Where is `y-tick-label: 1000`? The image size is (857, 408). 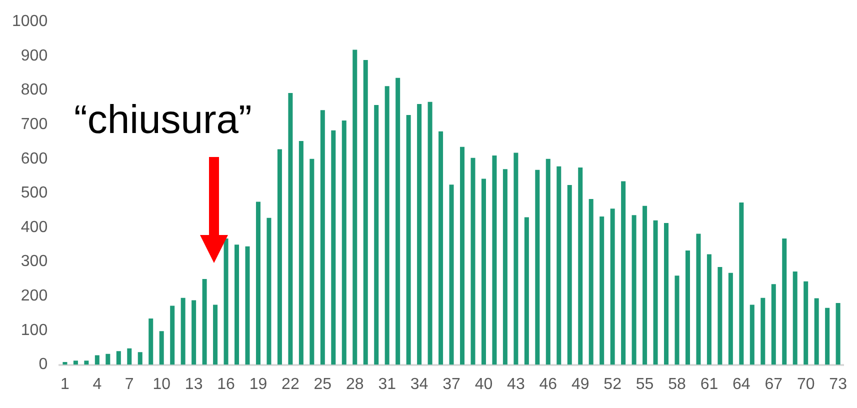
y-tick-label: 1000 is located at coordinates (30, 21).